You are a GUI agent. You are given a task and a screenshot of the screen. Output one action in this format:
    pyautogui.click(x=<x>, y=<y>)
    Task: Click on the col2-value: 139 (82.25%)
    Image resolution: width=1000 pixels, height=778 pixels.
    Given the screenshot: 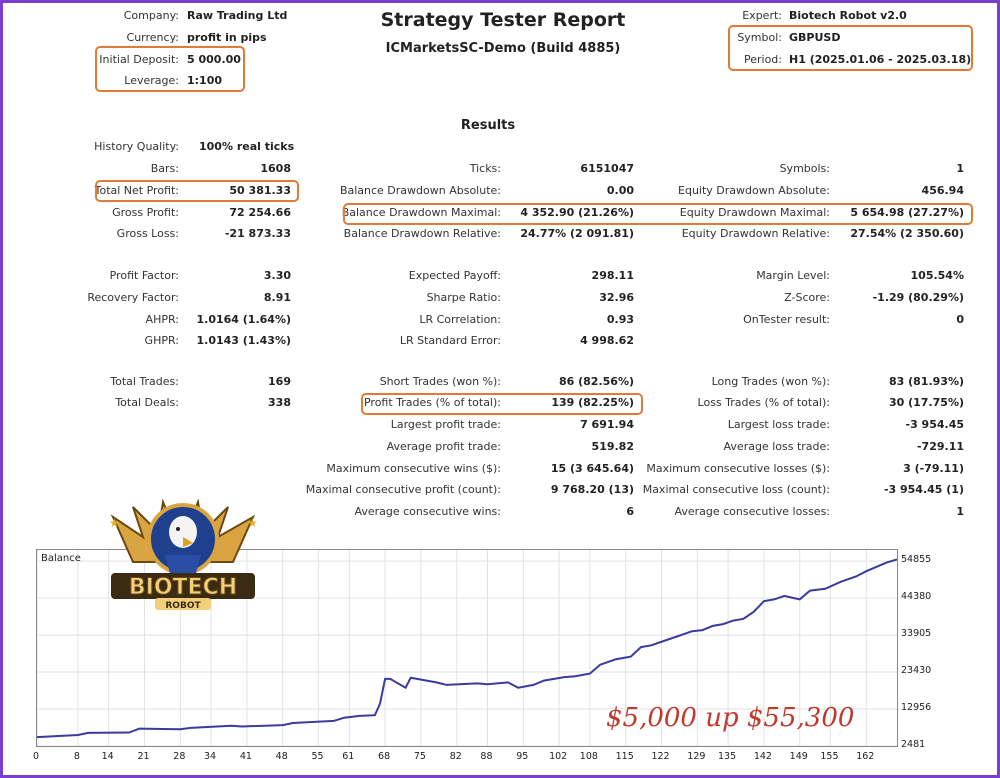 What is the action you would take?
    pyautogui.click(x=592, y=402)
    